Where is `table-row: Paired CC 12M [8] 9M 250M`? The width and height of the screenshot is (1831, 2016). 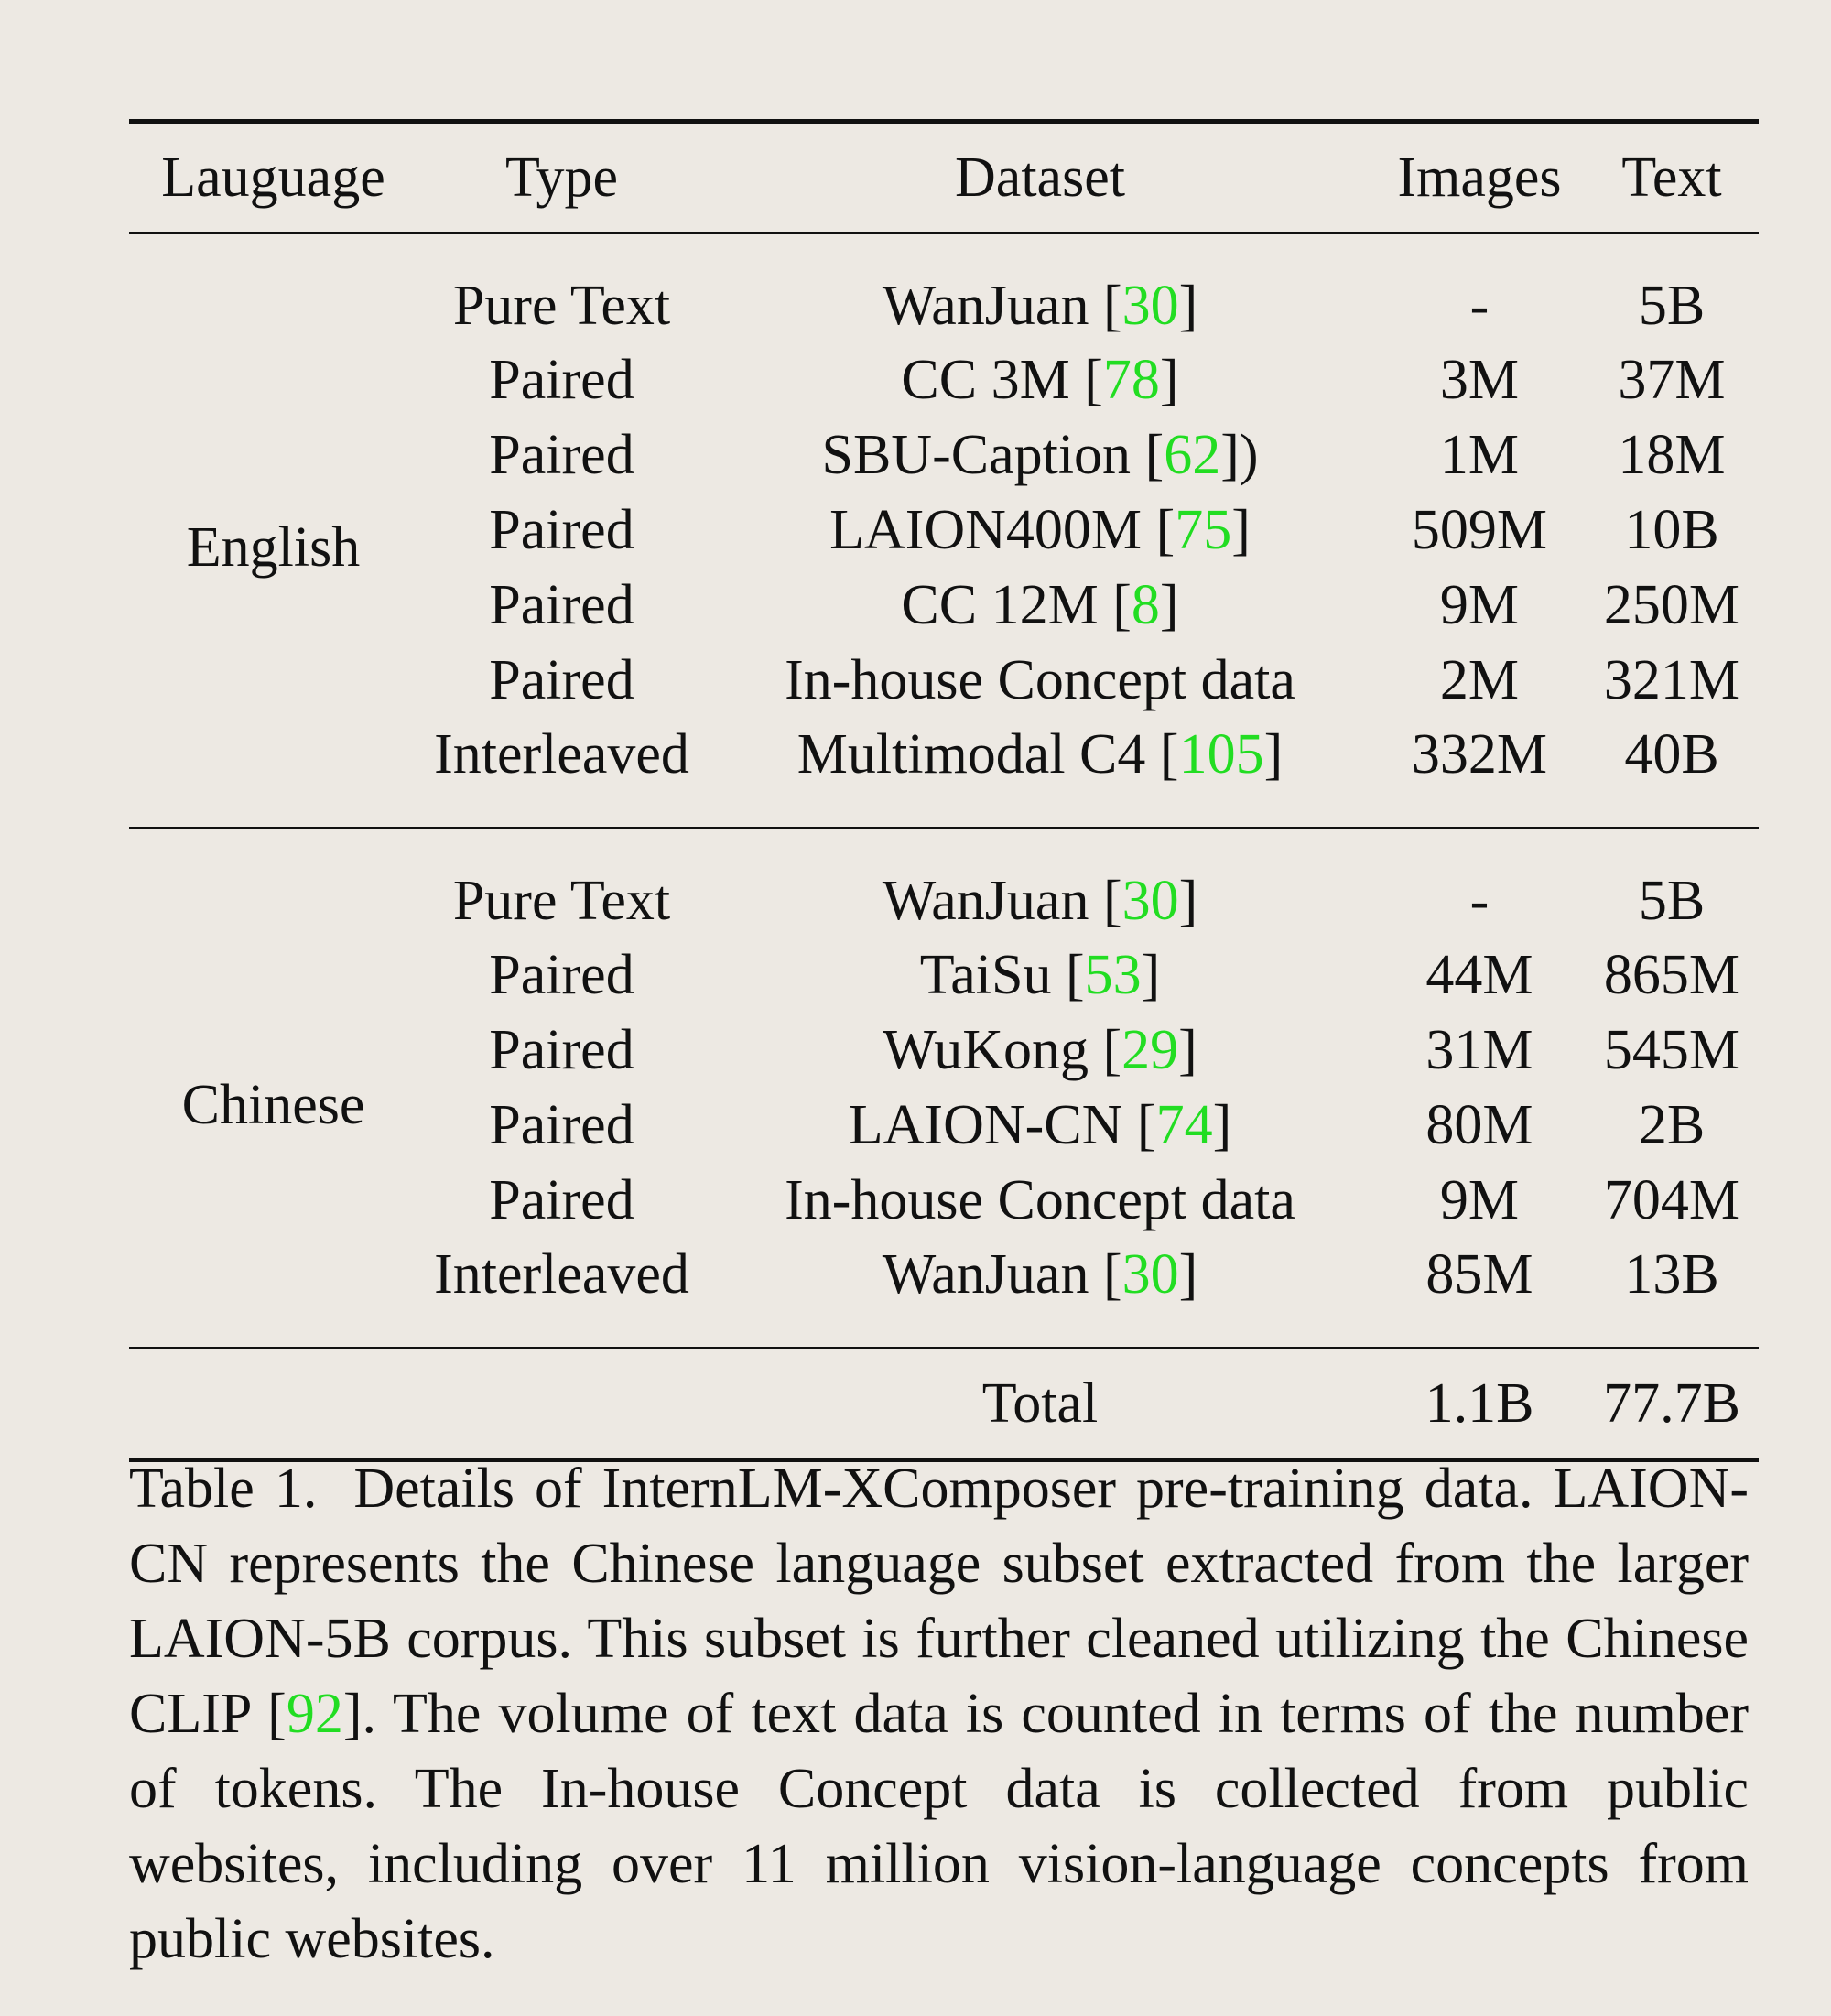 table-row: Paired CC 12M [8] 9M 250M is located at coordinates (944, 606).